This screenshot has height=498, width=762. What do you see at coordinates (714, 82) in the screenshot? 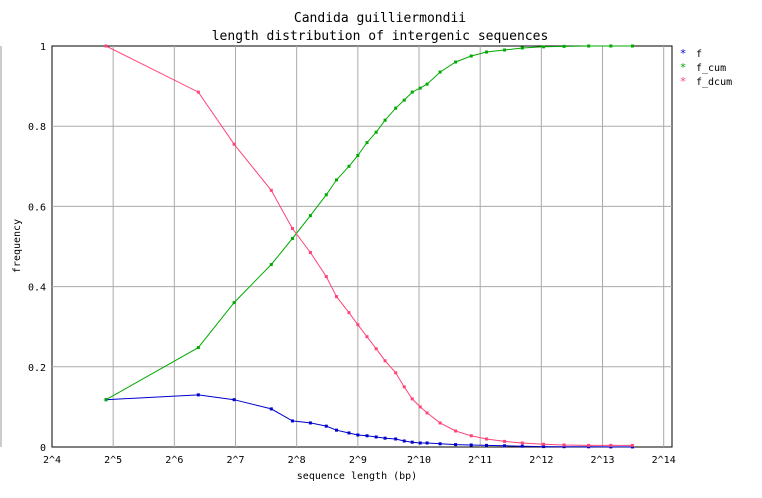
I see `legend-label: f_dcum` at bounding box center [714, 82].